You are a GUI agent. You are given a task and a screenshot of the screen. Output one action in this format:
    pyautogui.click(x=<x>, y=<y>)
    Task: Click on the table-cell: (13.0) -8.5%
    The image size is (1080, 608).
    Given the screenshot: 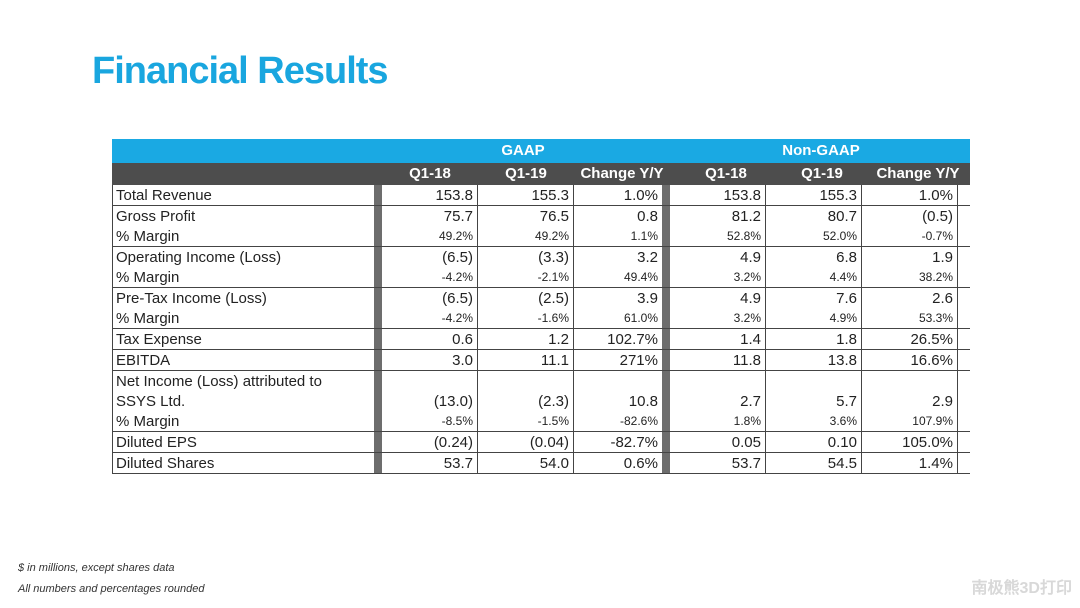 What is the action you would take?
    pyautogui.click(x=430, y=401)
    